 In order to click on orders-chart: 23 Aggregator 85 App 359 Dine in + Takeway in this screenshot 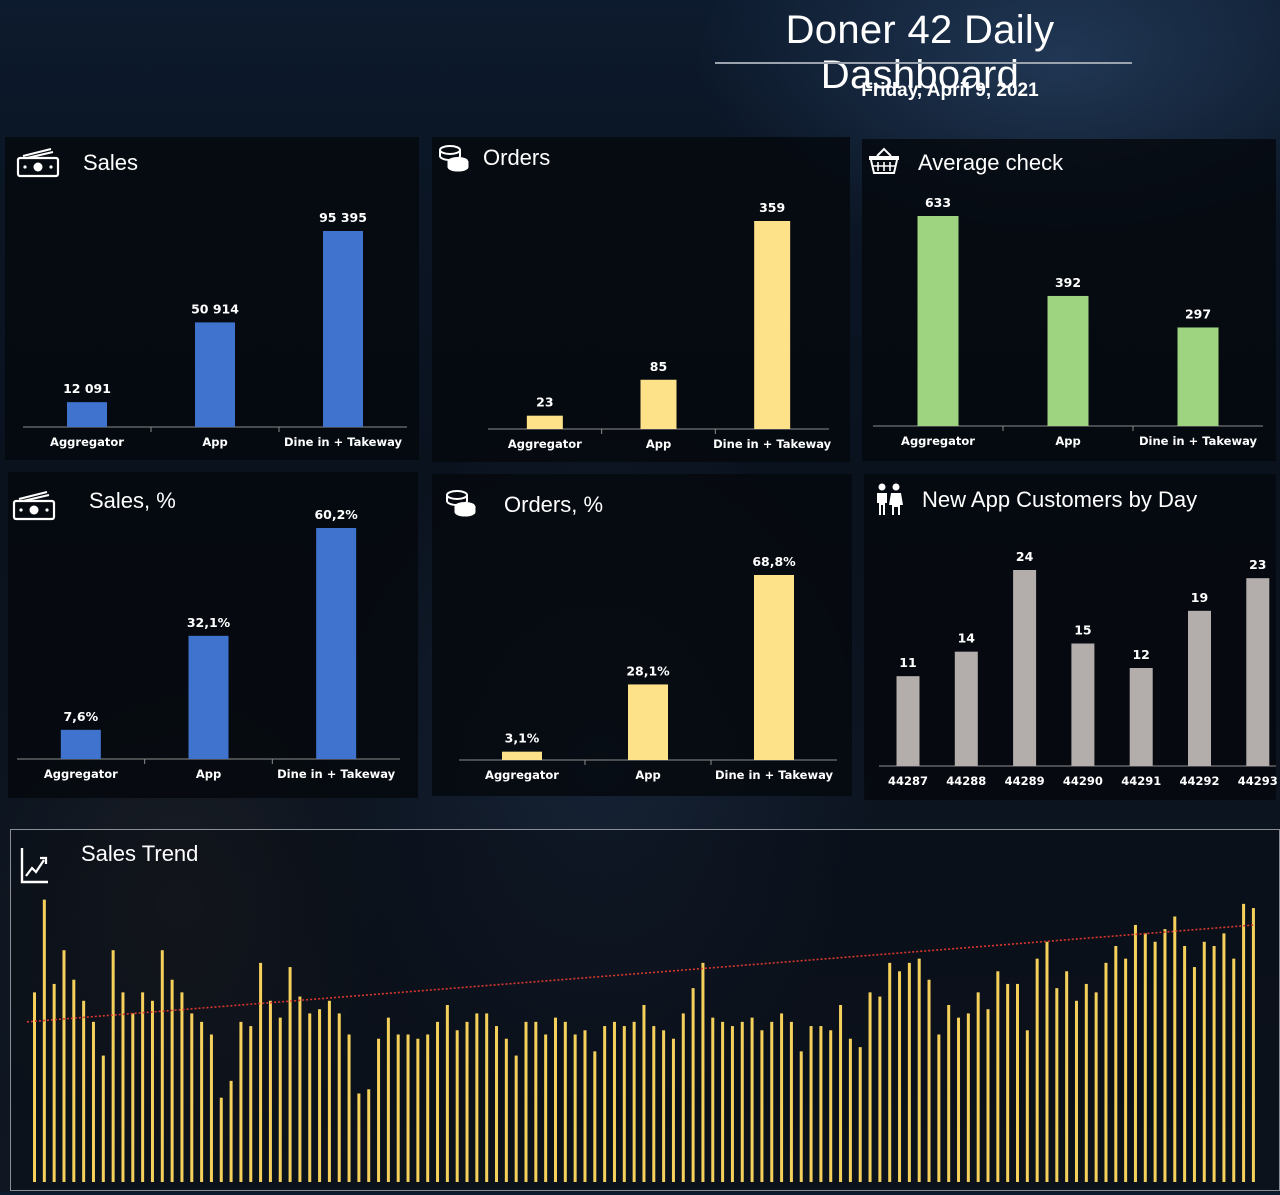, I will do `click(660, 325)`.